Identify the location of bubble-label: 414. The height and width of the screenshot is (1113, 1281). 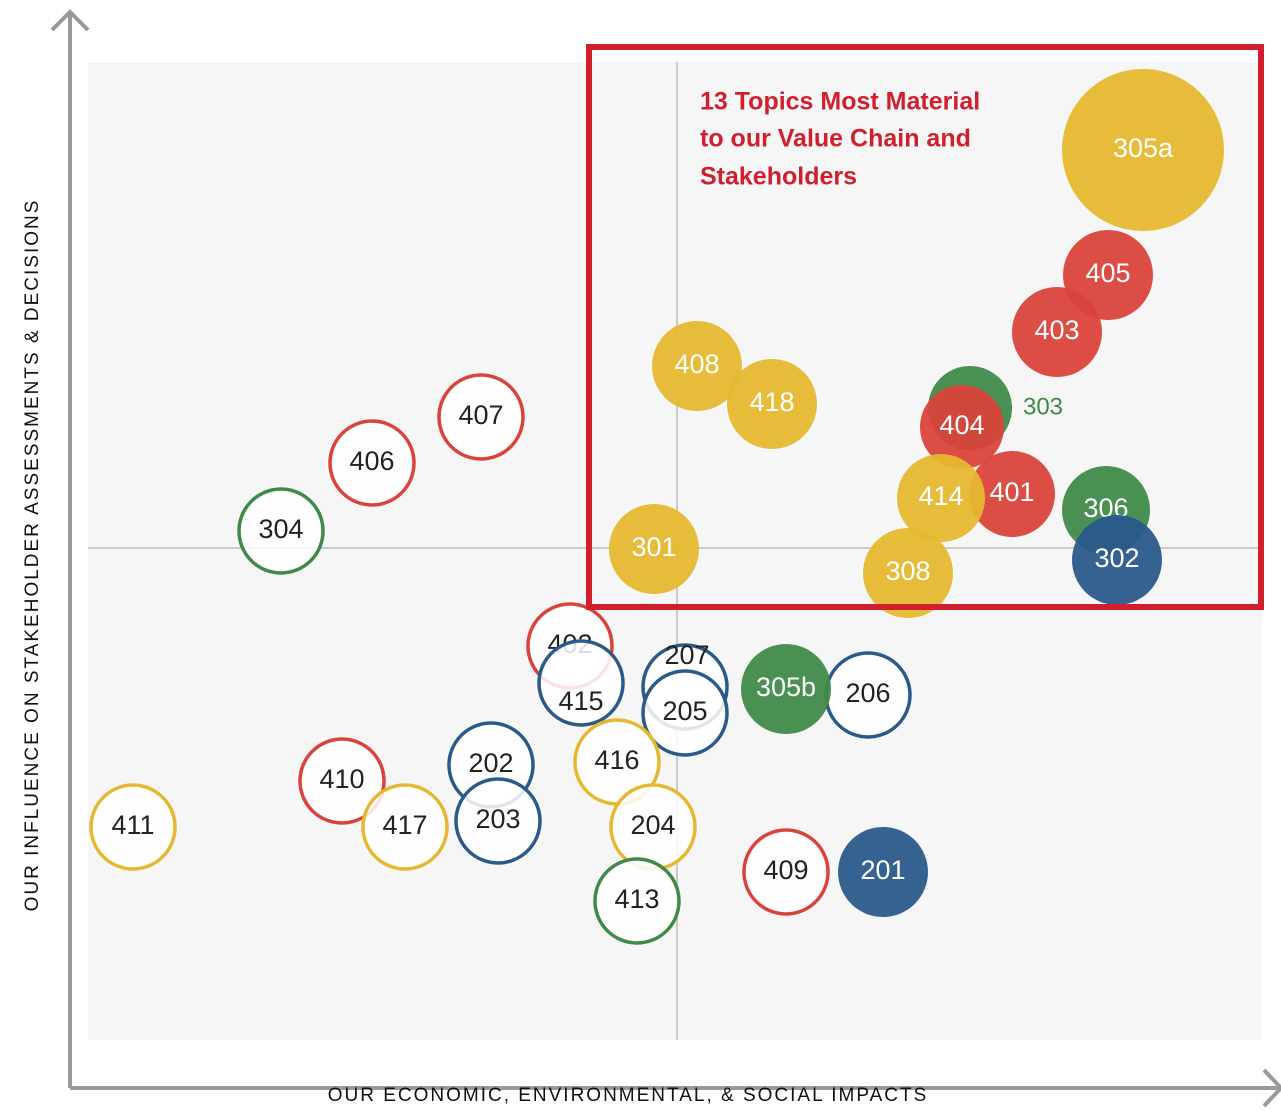
(940, 496).